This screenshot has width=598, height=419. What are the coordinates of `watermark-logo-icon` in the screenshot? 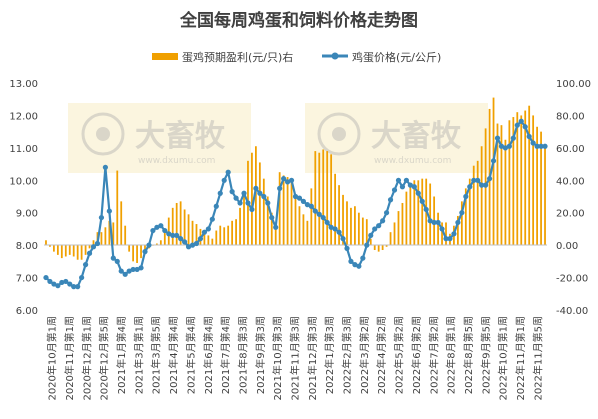 It's located at (339, 134).